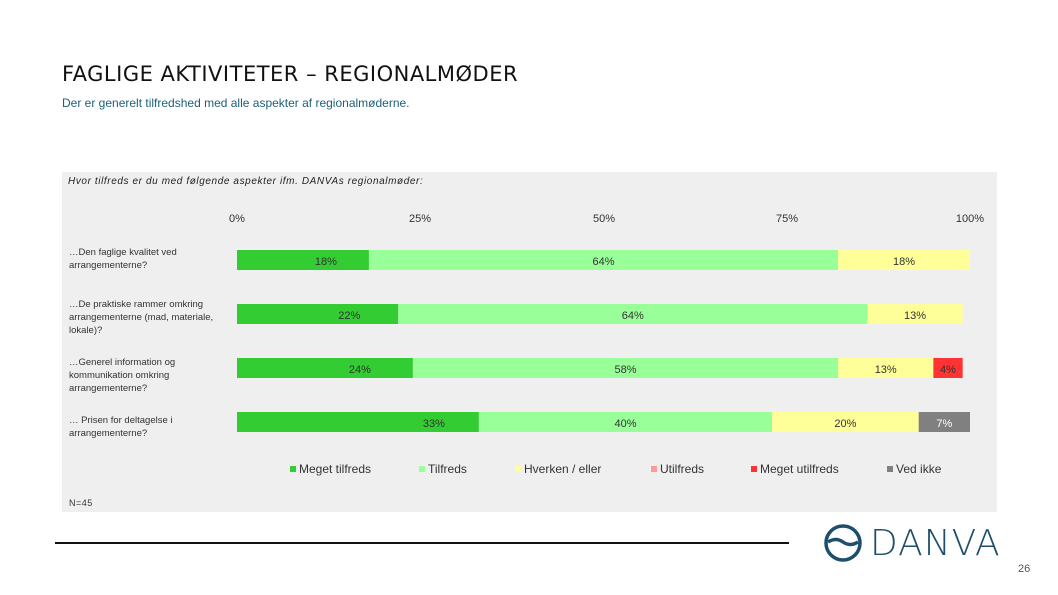 This screenshot has height=595, width=1058. Describe the element at coordinates (447, 469) in the screenshot. I see `legend-label: Tilfreds` at that location.